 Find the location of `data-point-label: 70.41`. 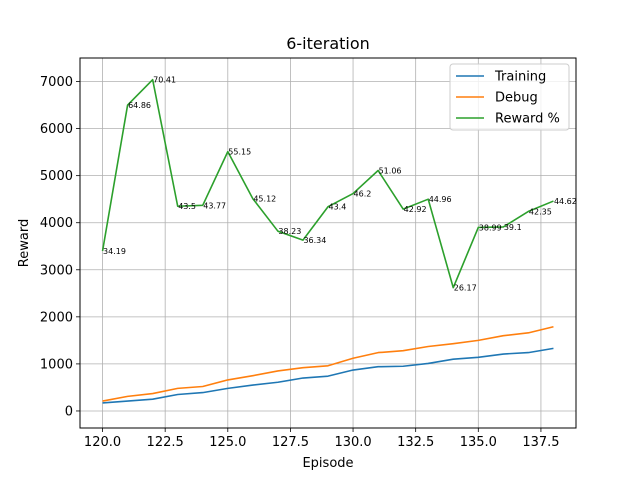

data-point-label: 70.41 is located at coordinates (164, 80).